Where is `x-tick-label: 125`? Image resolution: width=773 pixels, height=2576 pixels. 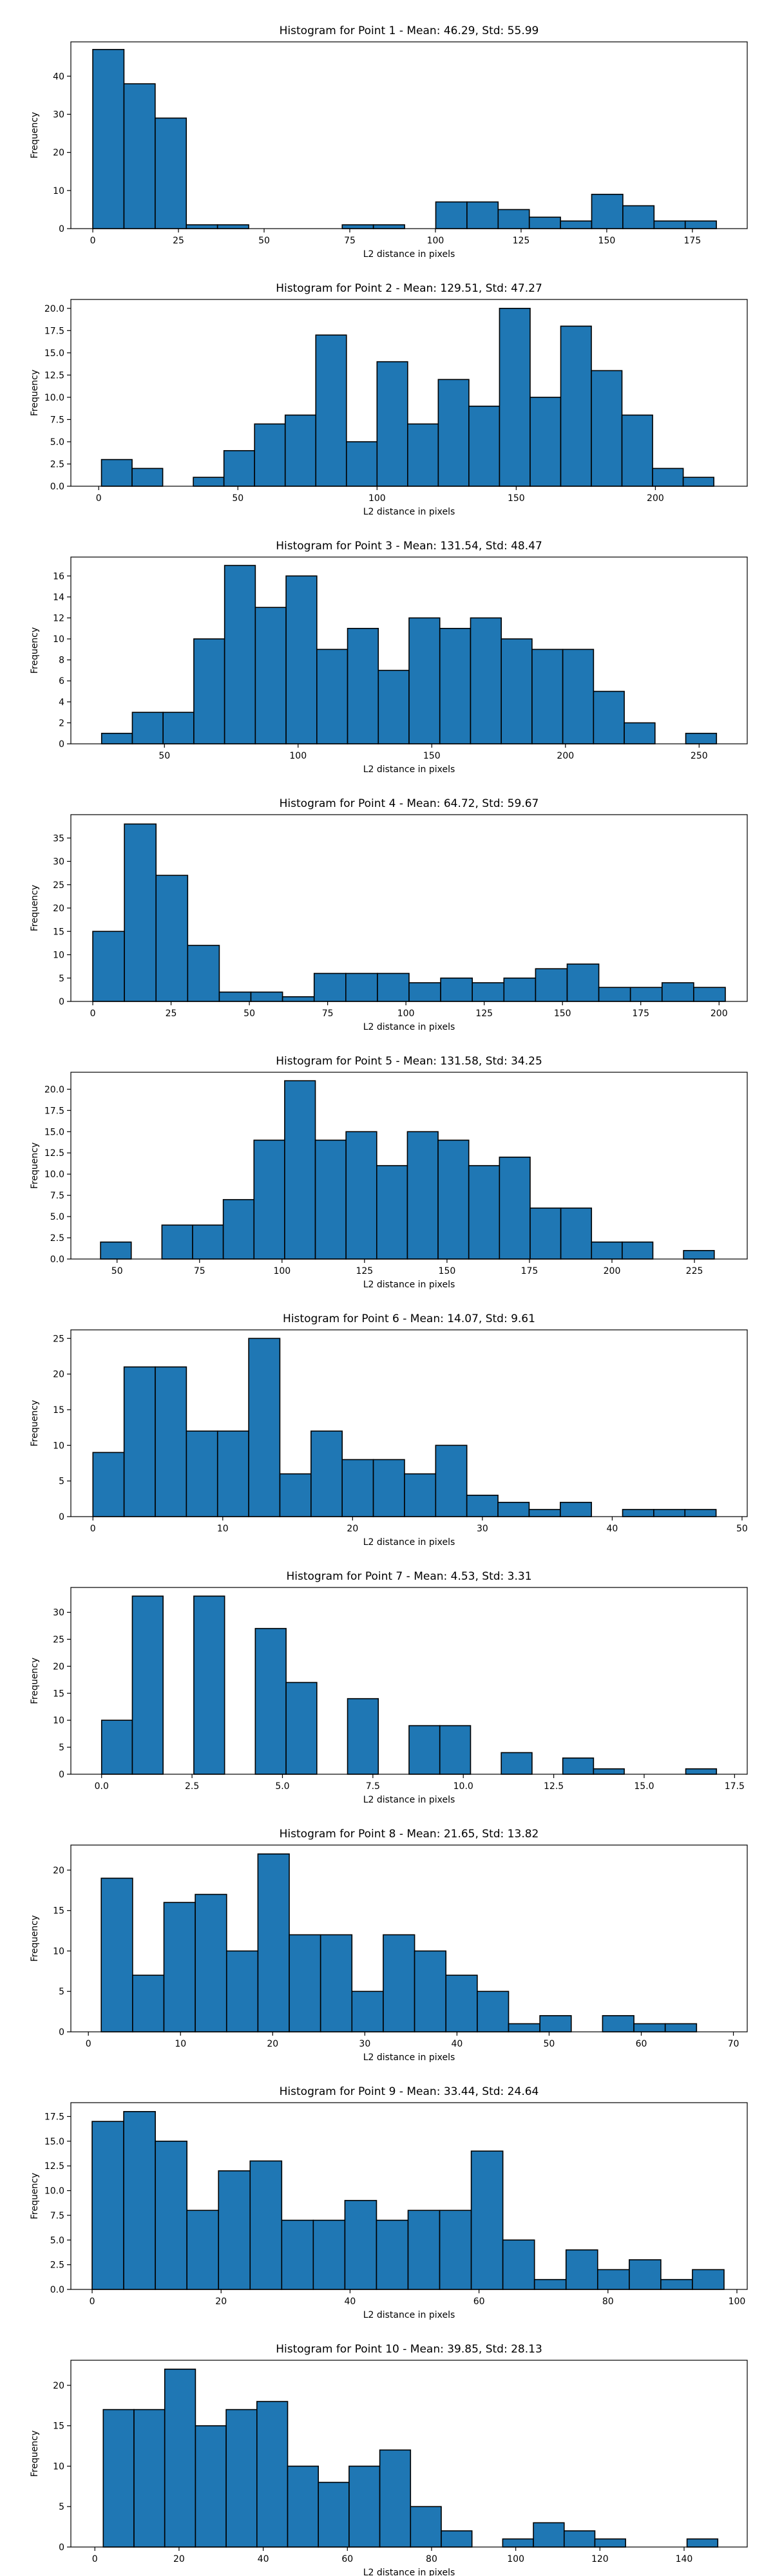 x-tick-label: 125 is located at coordinates (484, 1014).